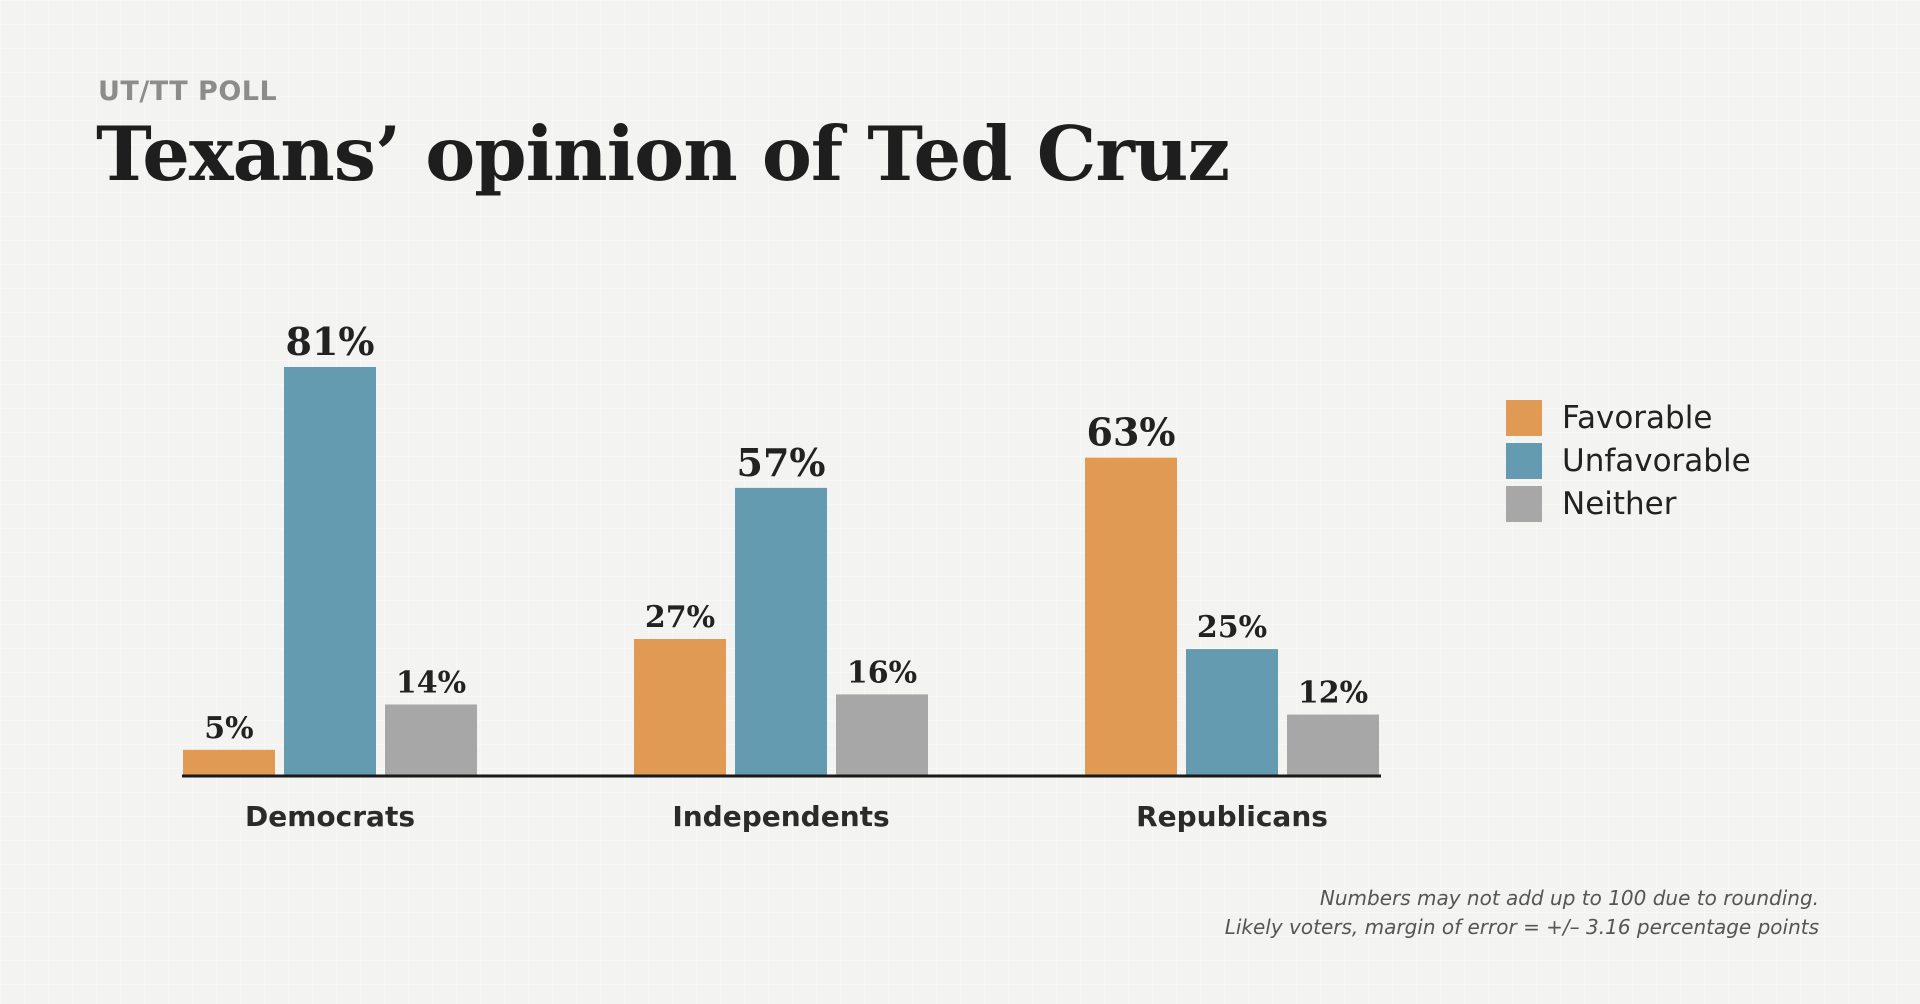  Describe the element at coordinates (1333, 693) in the screenshot. I see `bar-label-neither-republicans: 12%` at that location.